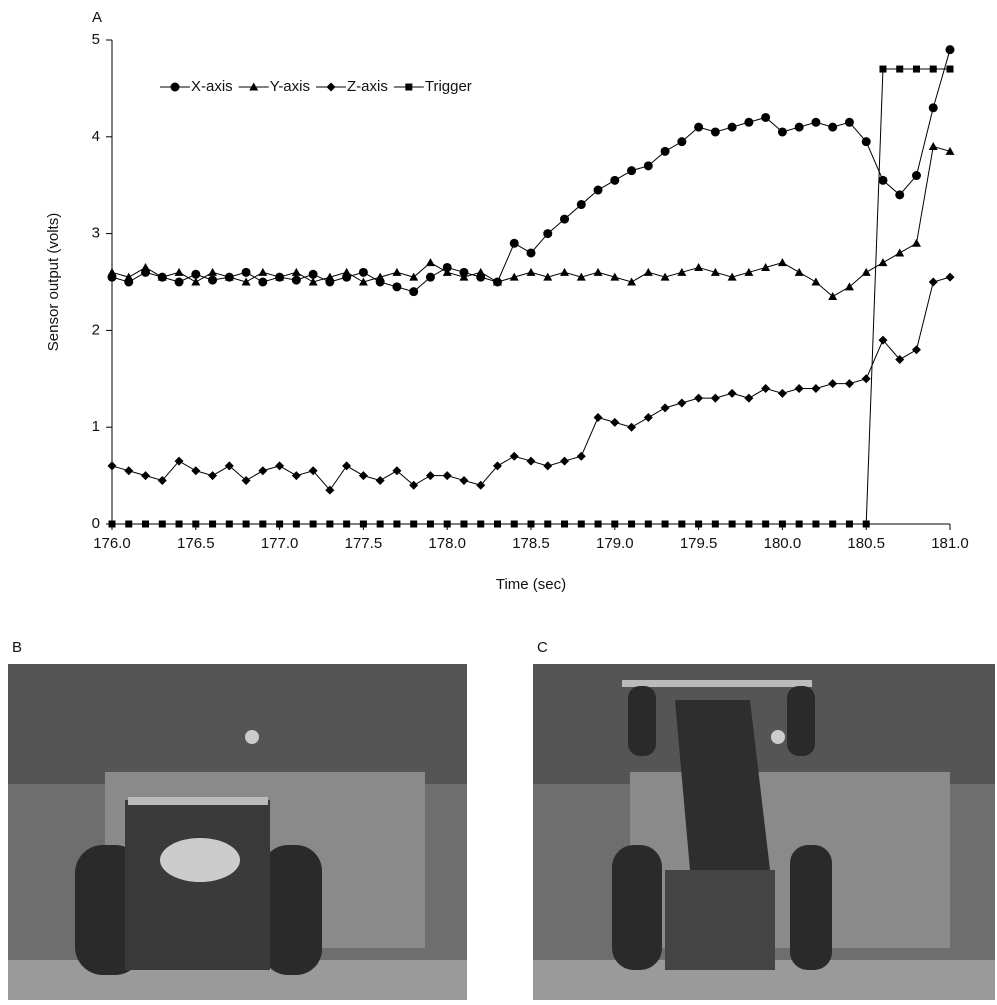  I want to click on legend-marker, so click(175, 87).